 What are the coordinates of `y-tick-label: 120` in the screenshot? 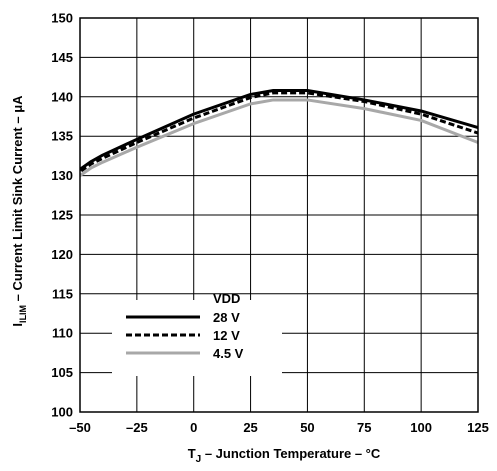 It's located at (62, 254).